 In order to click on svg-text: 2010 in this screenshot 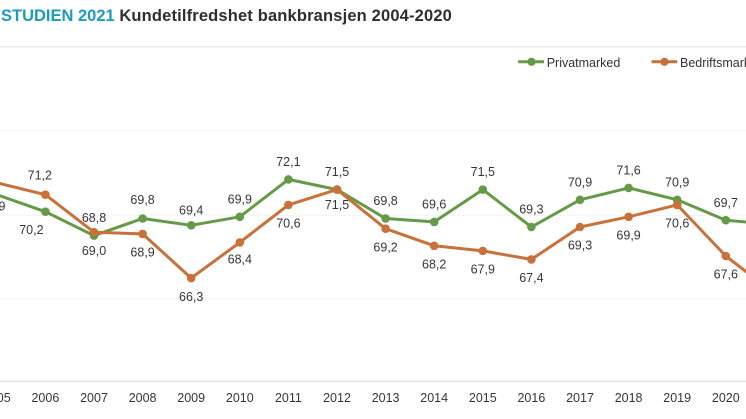, I will do `click(240, 398)`.